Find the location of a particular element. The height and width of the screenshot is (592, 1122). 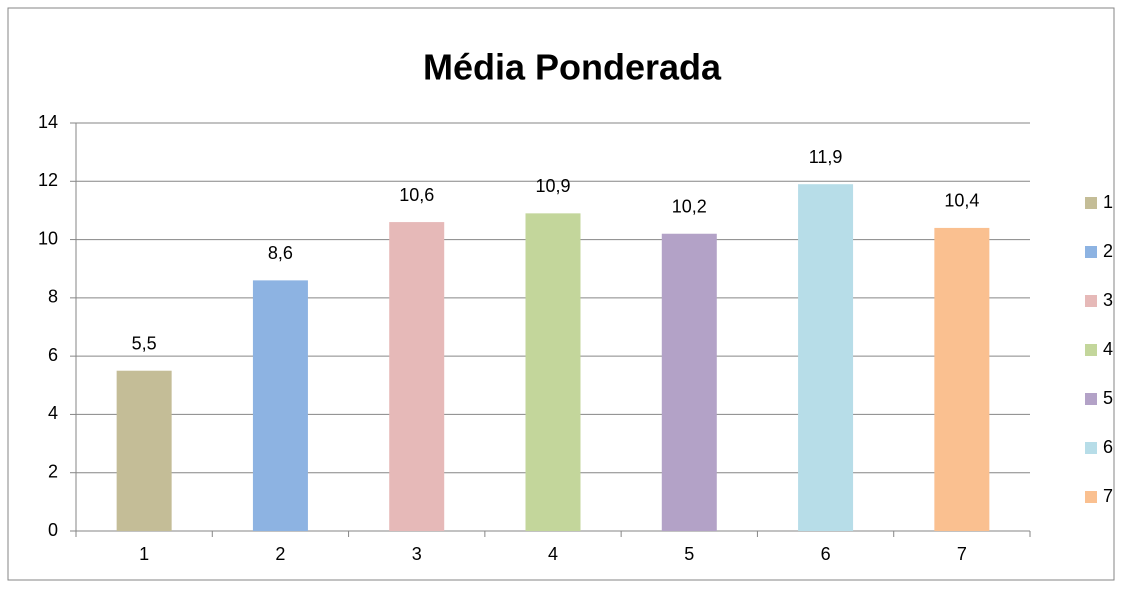

legend-label: 5 is located at coordinates (1108, 398).